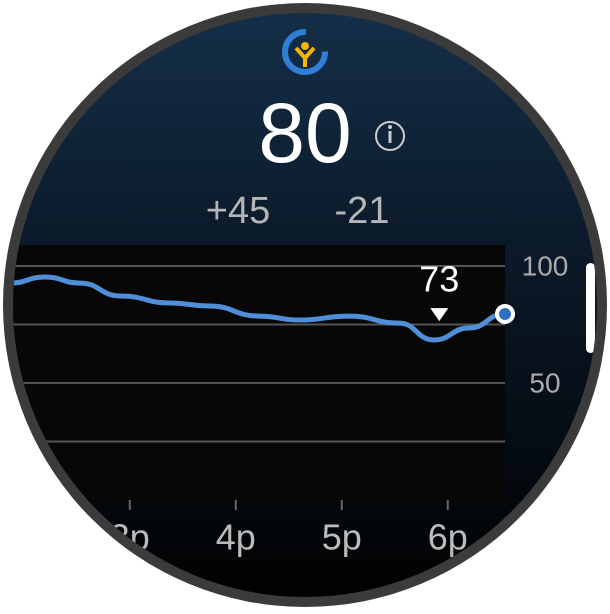 The height and width of the screenshot is (614, 610). I want to click on info-icon, so click(390, 136).